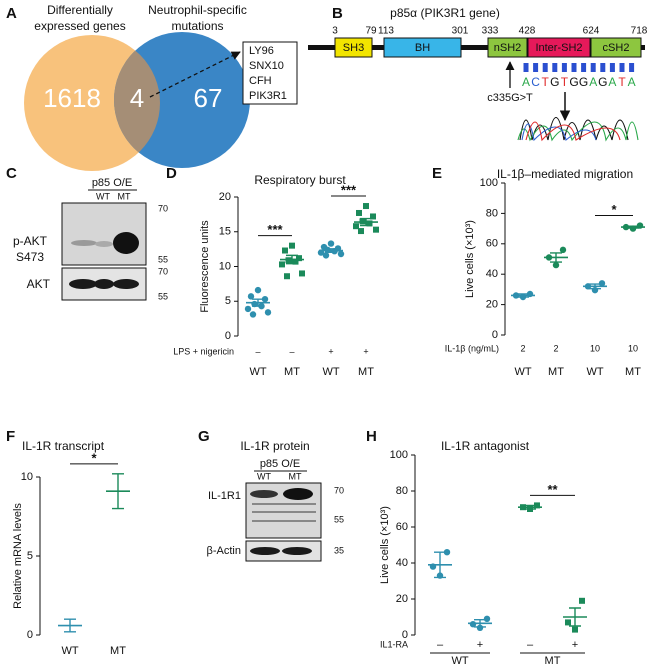 The height and width of the screenshot is (670, 650). What do you see at coordinates (565, 174) in the screenshot?
I see `chart-title: IL-1β–mediated migration` at bounding box center [565, 174].